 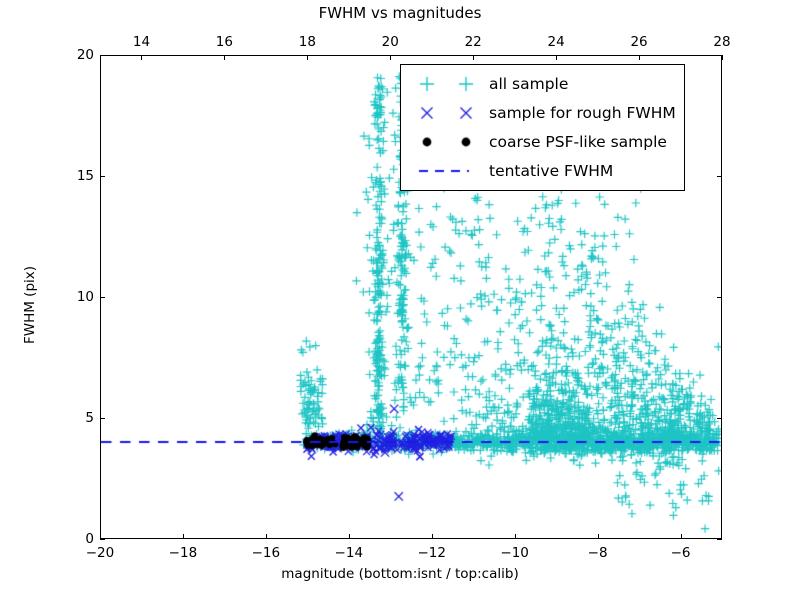 I want to click on x-tick-label-top: 18, so click(x=307, y=42).